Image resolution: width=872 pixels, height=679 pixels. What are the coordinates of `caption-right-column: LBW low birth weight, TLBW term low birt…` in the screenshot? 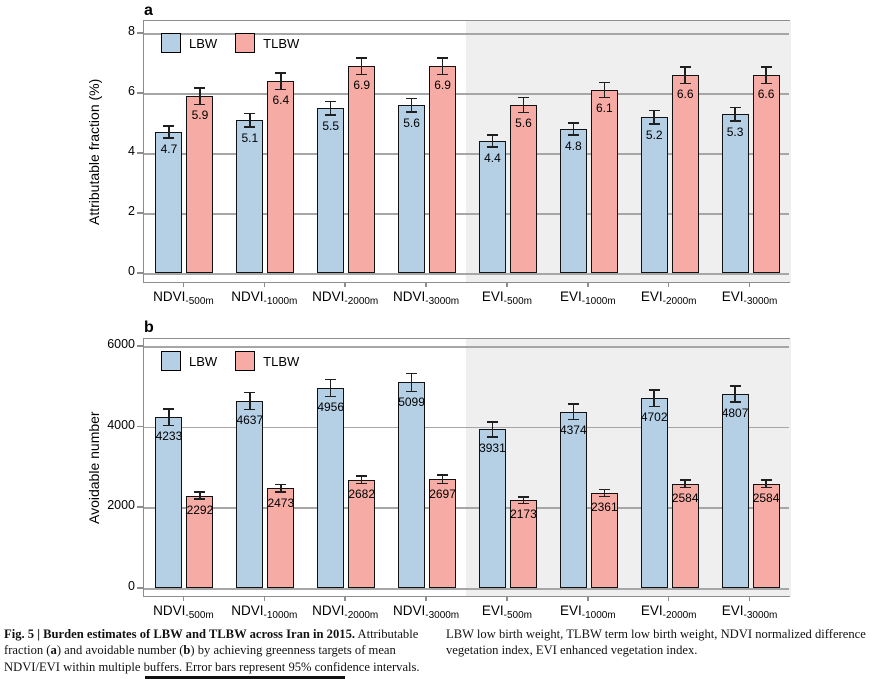 It's located at (658, 650).